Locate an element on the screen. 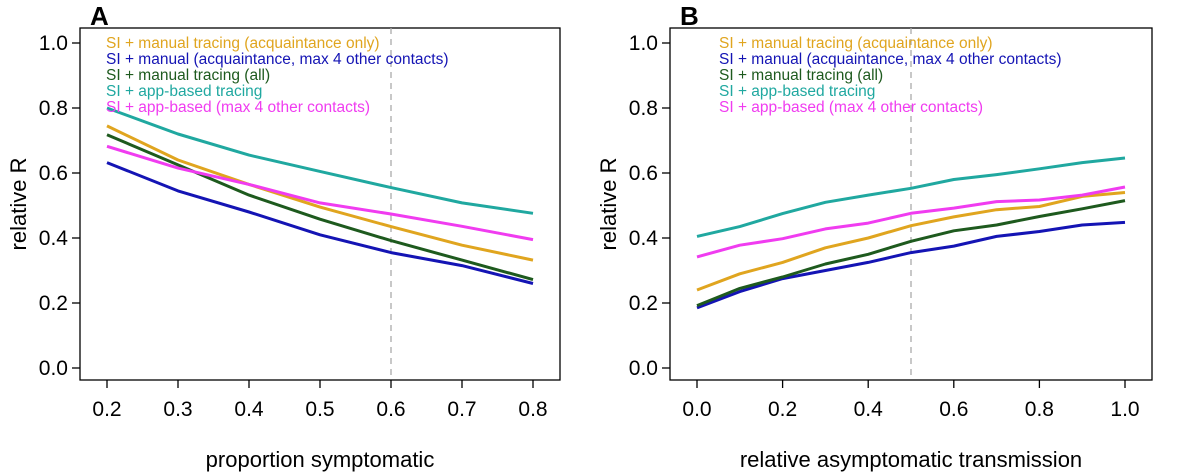 The width and height of the screenshot is (1181, 472). x-axis-label: relative asymptomatic transmission is located at coordinates (911, 459).